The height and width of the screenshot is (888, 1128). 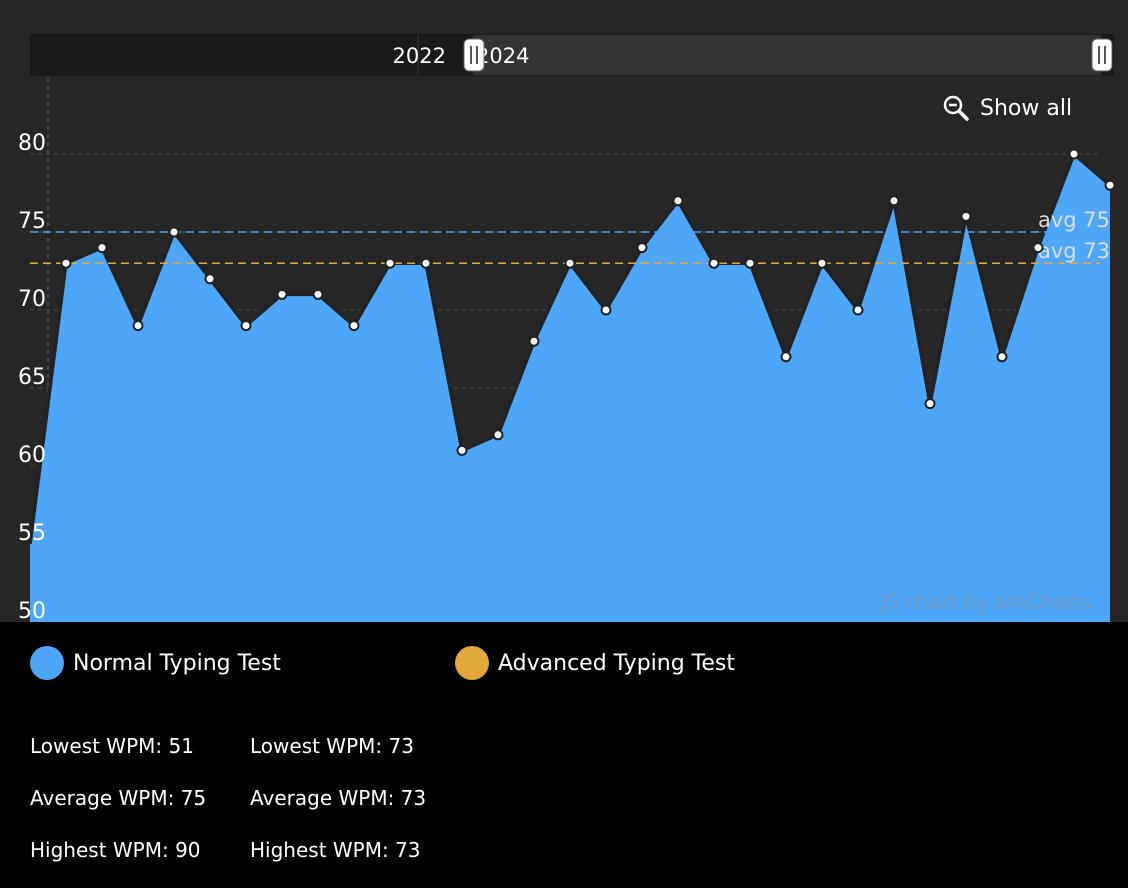 What do you see at coordinates (32, 299) in the screenshot?
I see `y-tick-label: 70` at bounding box center [32, 299].